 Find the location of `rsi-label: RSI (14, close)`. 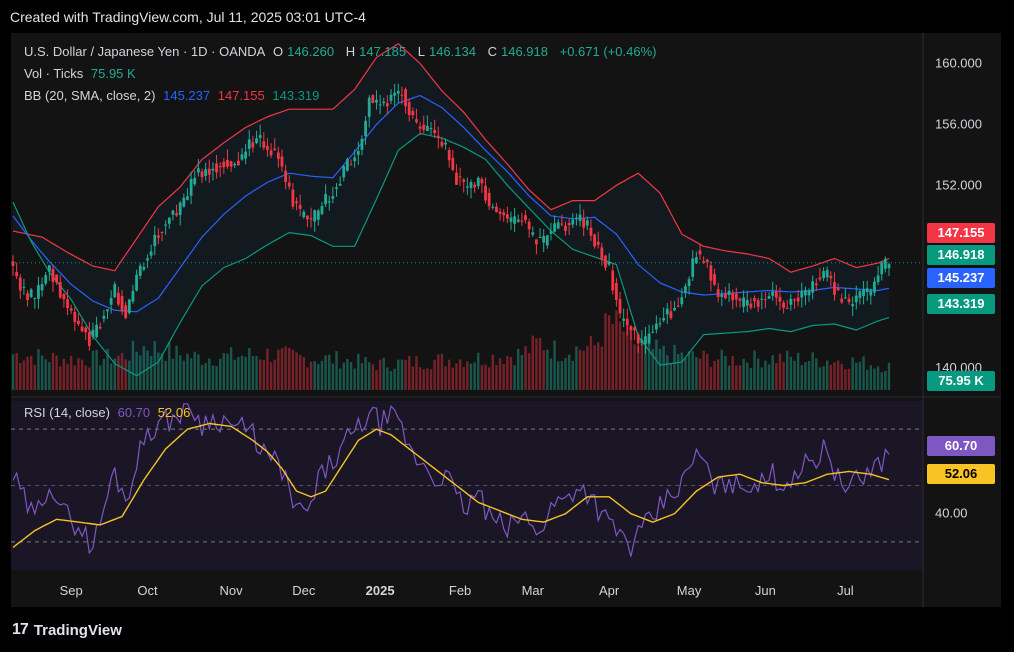

rsi-label: RSI (14, close) is located at coordinates (67, 412).